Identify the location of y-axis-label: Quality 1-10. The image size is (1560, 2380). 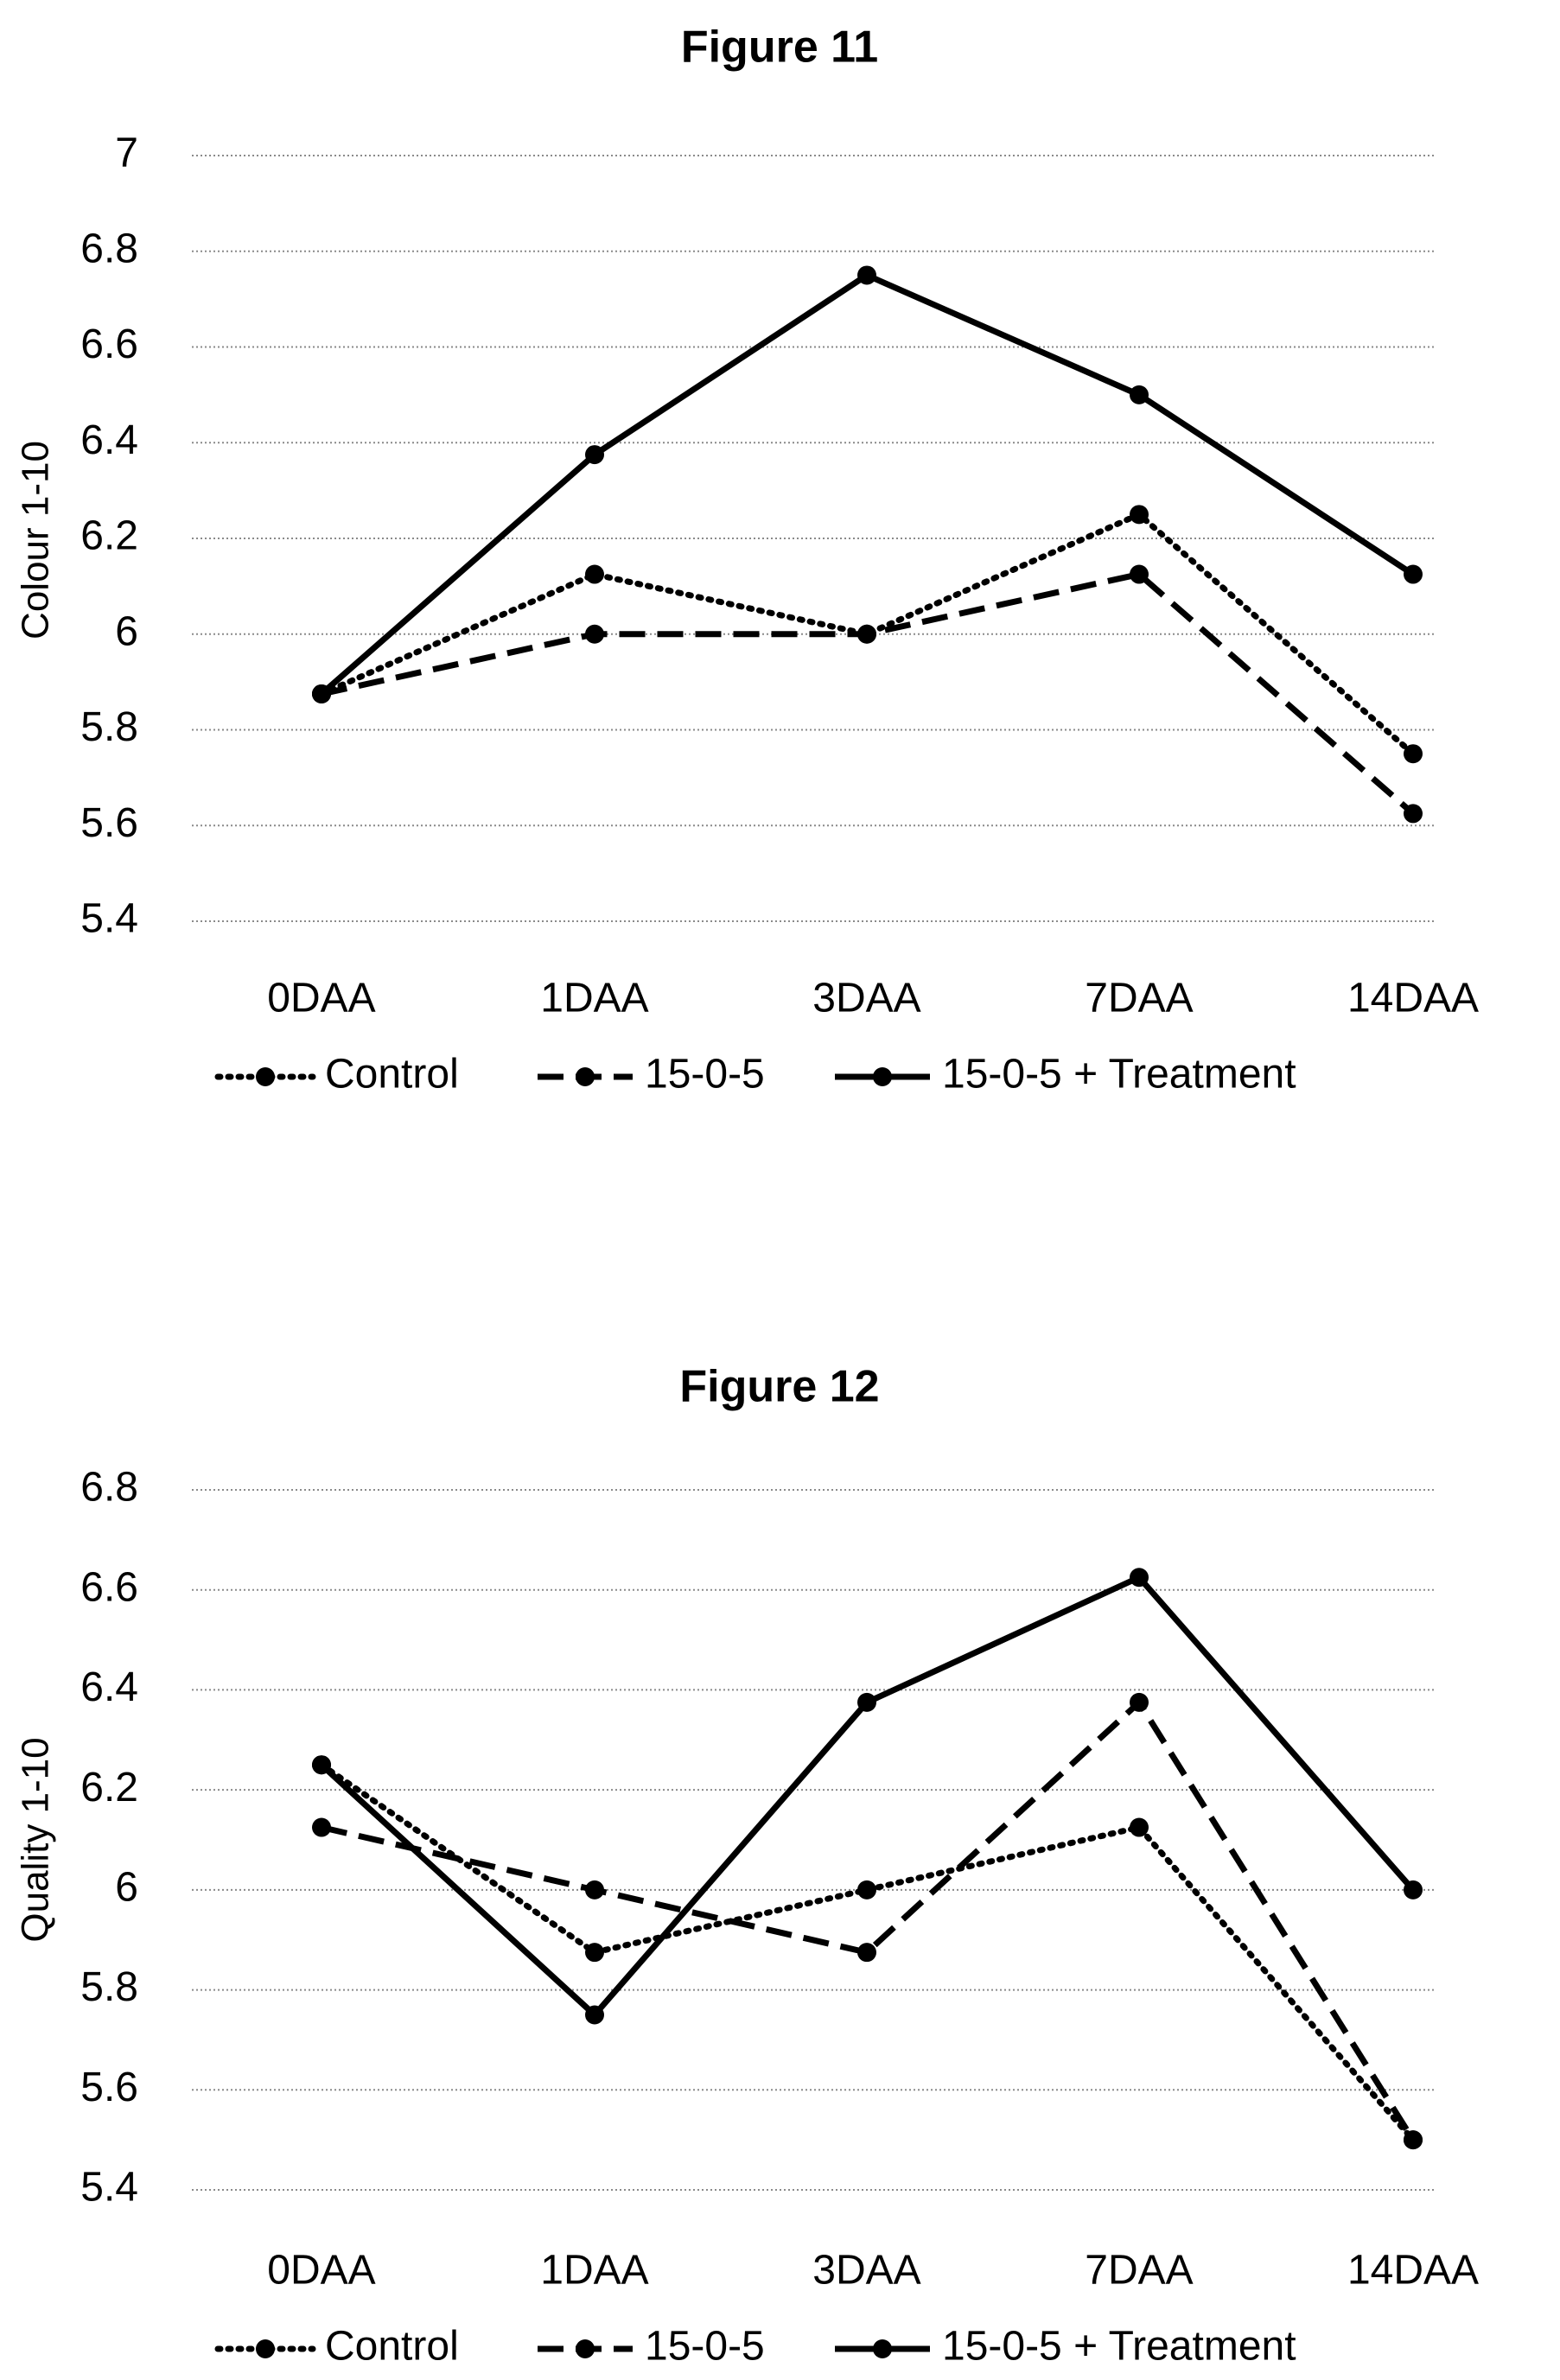
(36, 1839).